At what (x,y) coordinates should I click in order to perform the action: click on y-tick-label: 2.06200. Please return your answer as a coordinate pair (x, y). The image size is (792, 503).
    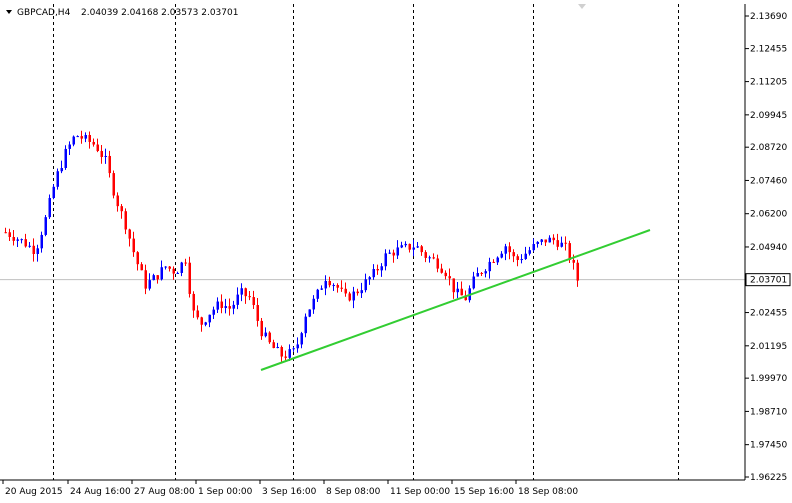
    Looking at the image, I should click on (768, 215).